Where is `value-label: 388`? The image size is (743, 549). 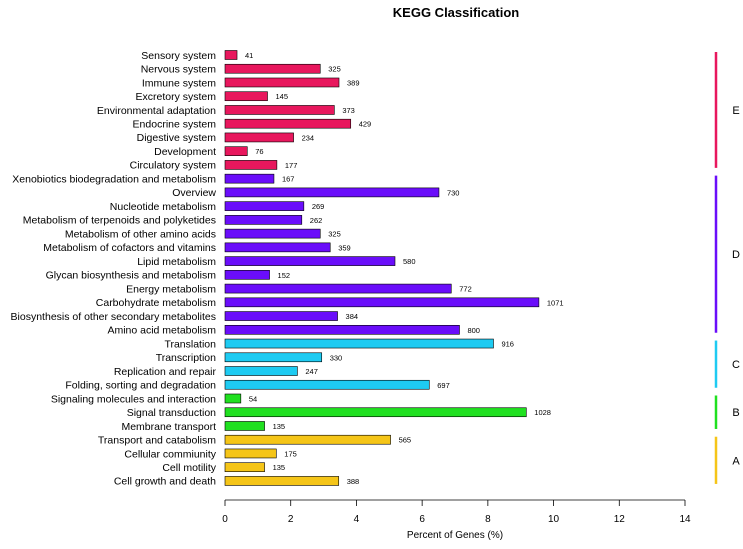 value-label: 388 is located at coordinates (353, 481).